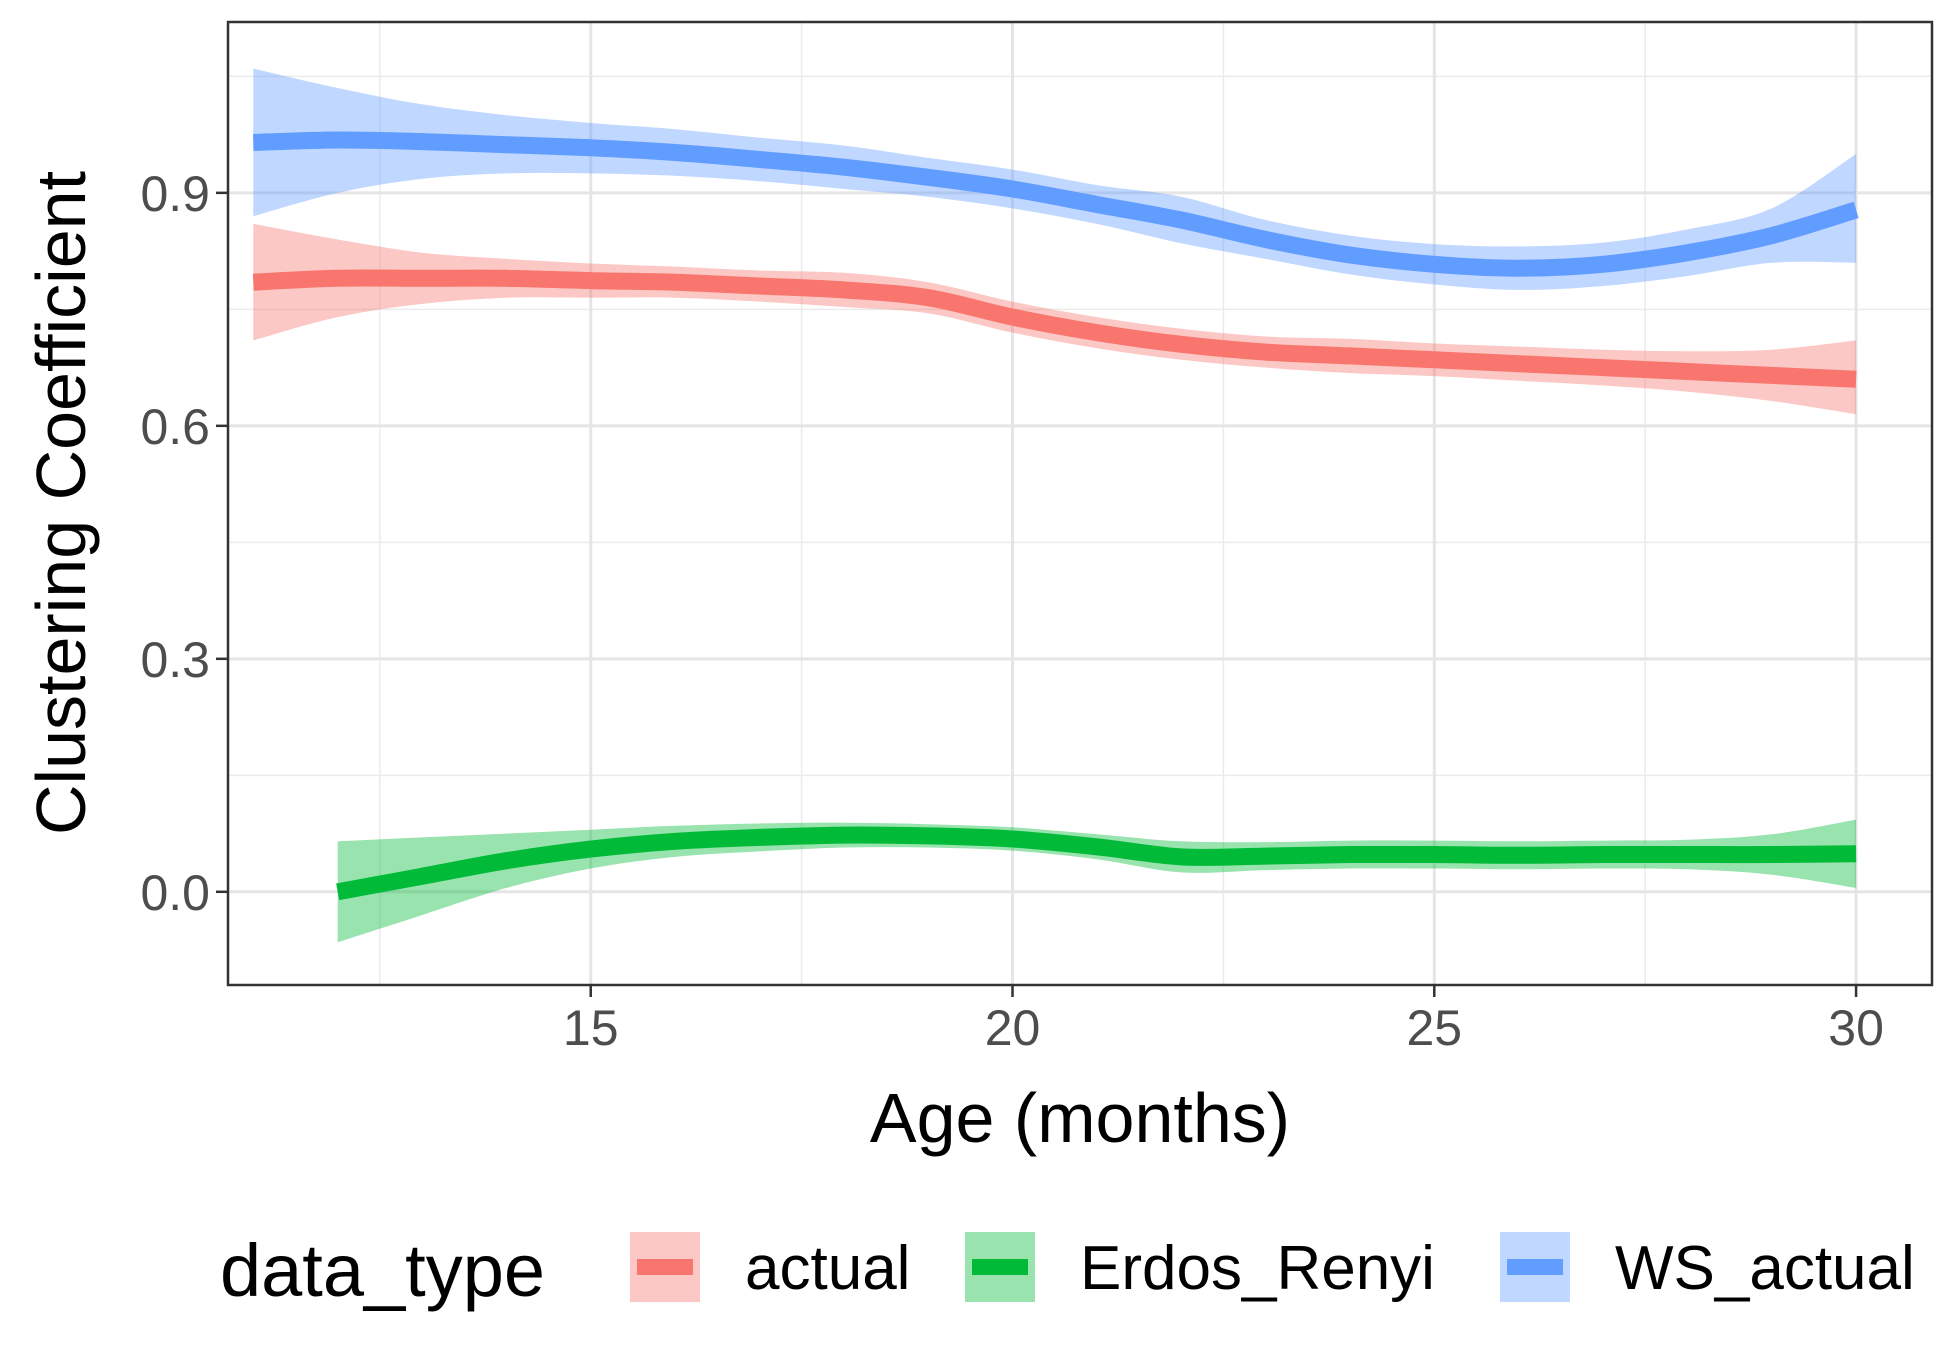 This screenshot has width=1950, height=1350. I want to click on legend-title: data_type, so click(382, 1270).